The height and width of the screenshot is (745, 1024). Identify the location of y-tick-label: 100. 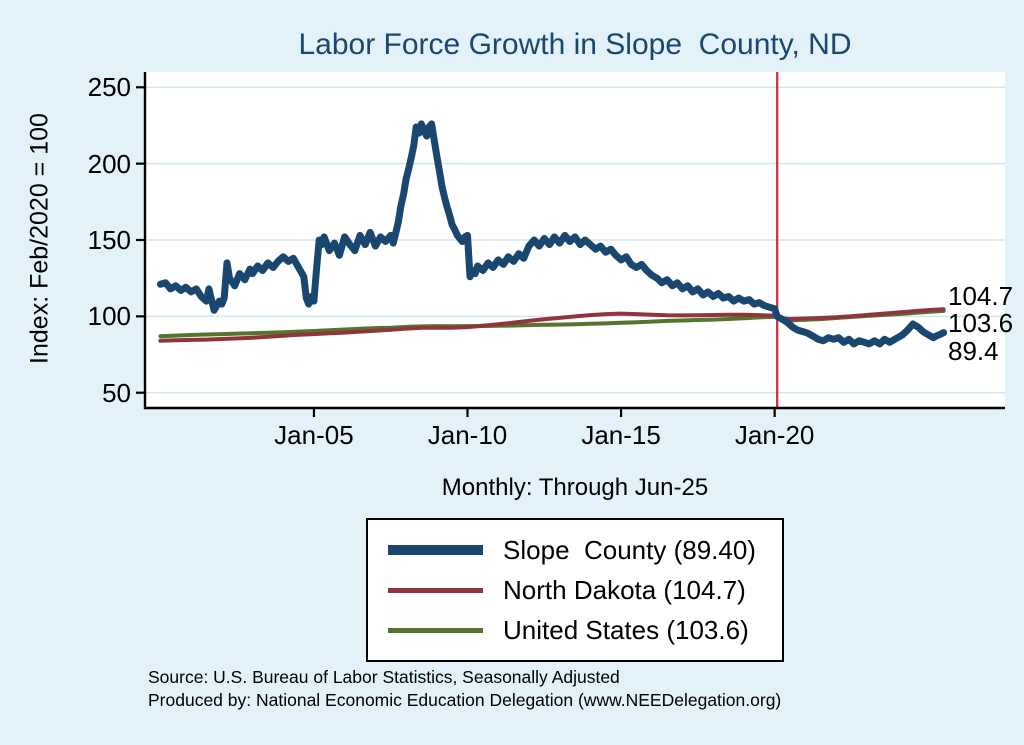
(109, 316).